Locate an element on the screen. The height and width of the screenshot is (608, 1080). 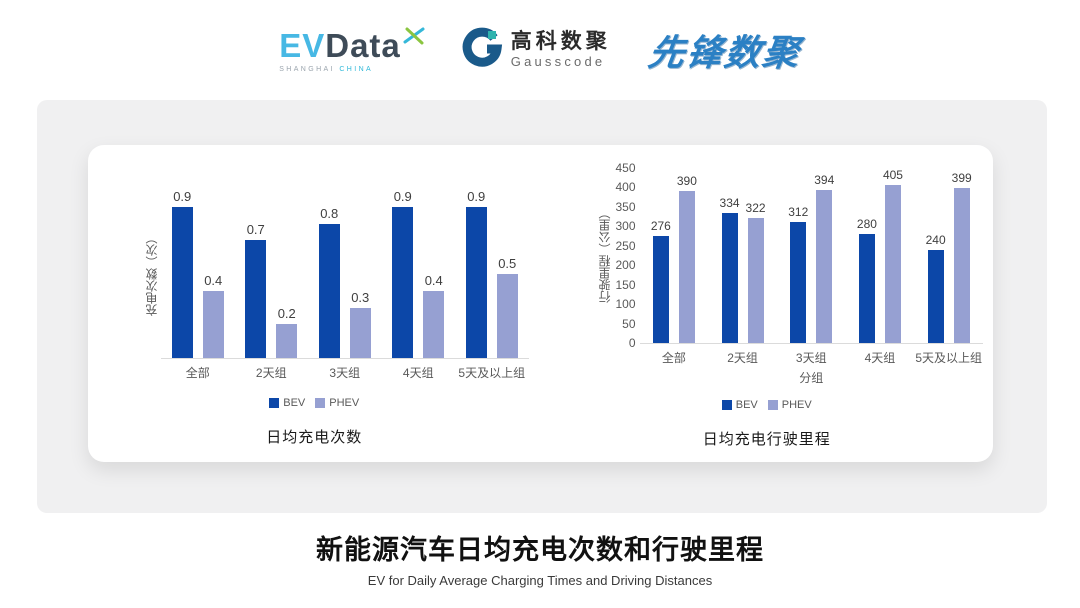
y-axis-label: 充电次数（次） is located at coordinates (152, 274).